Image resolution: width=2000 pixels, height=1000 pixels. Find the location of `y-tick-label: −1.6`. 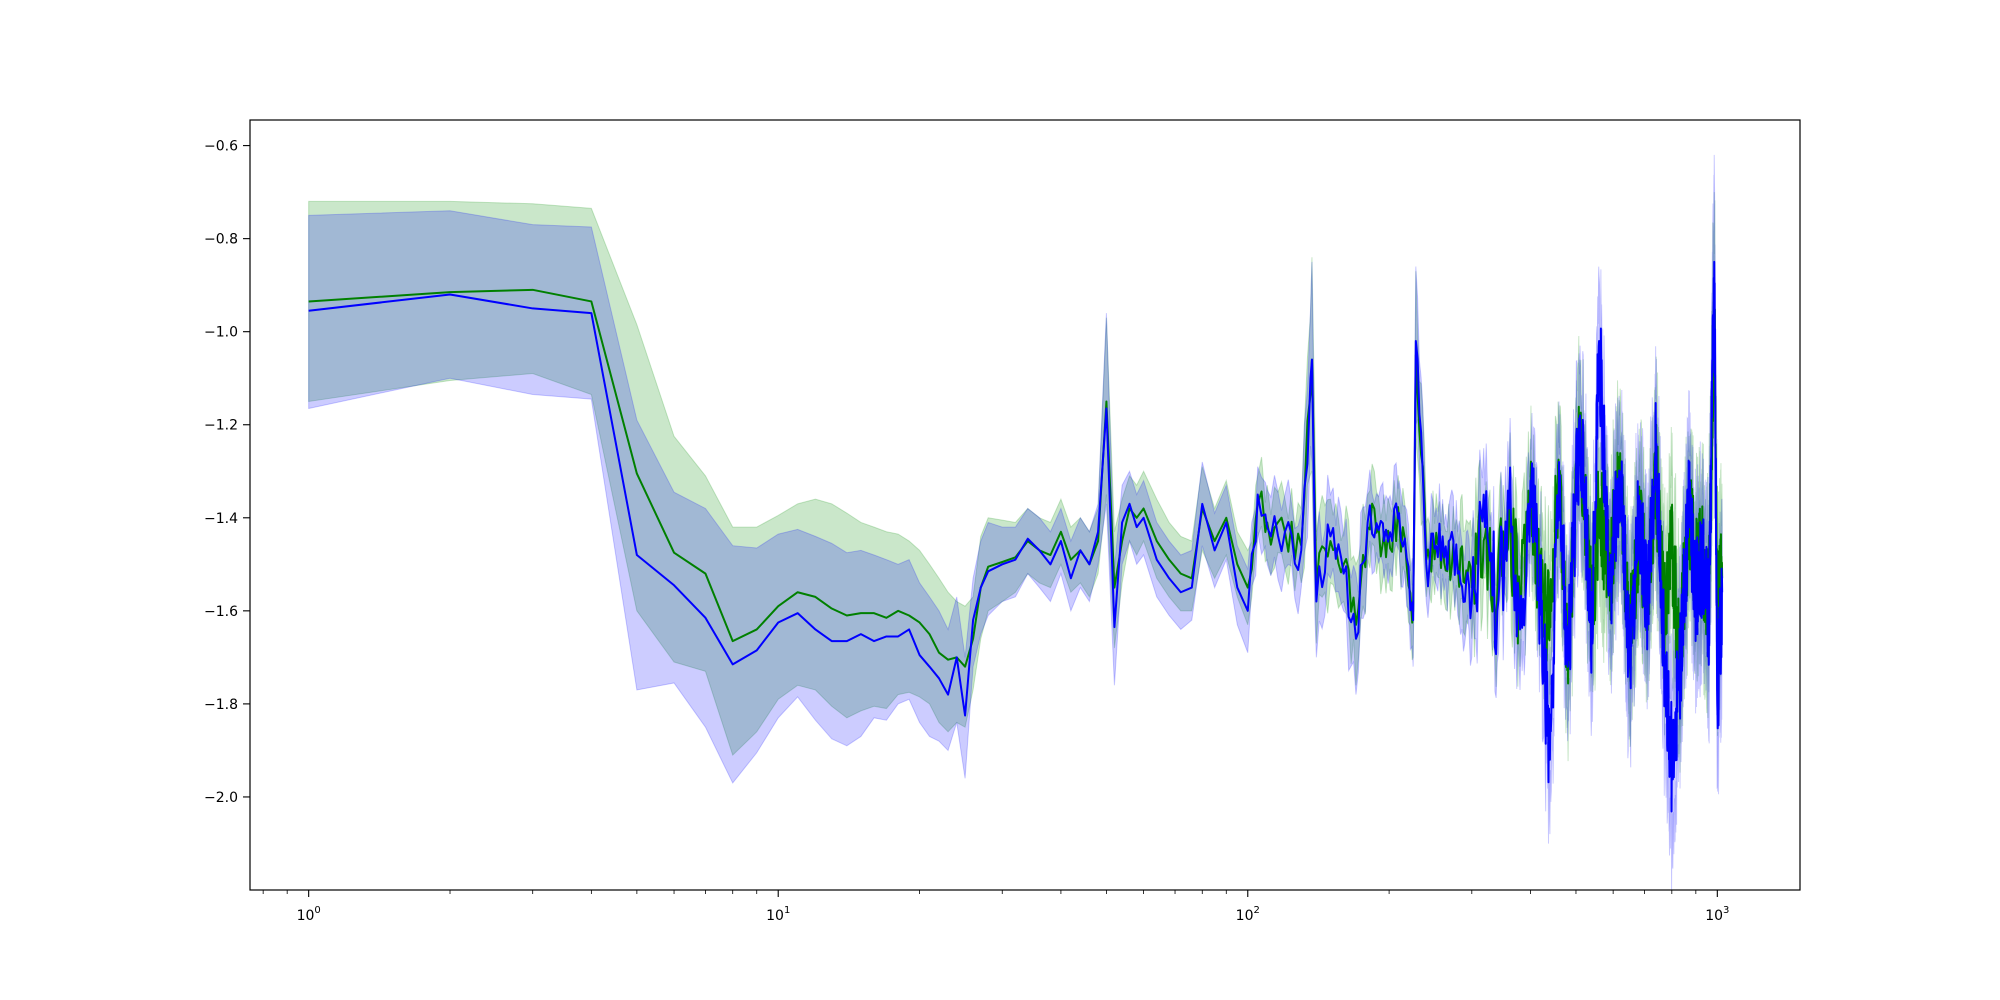

y-tick-label: −1.6 is located at coordinates (221, 612).